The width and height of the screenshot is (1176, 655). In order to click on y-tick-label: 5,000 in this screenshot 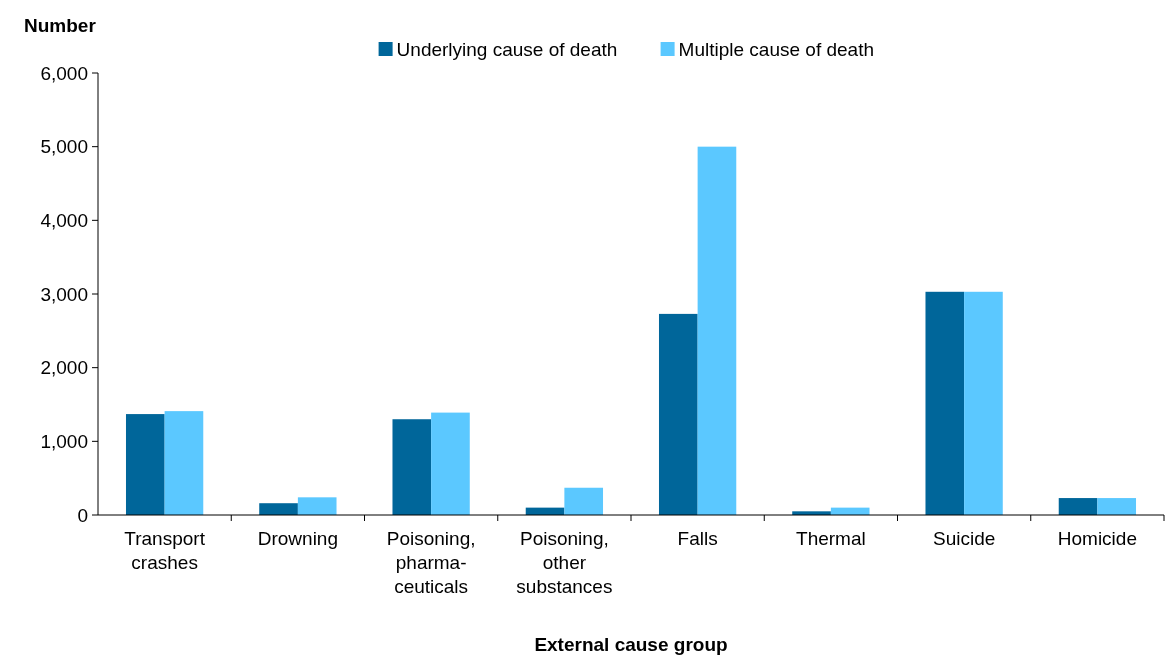, I will do `click(64, 147)`.